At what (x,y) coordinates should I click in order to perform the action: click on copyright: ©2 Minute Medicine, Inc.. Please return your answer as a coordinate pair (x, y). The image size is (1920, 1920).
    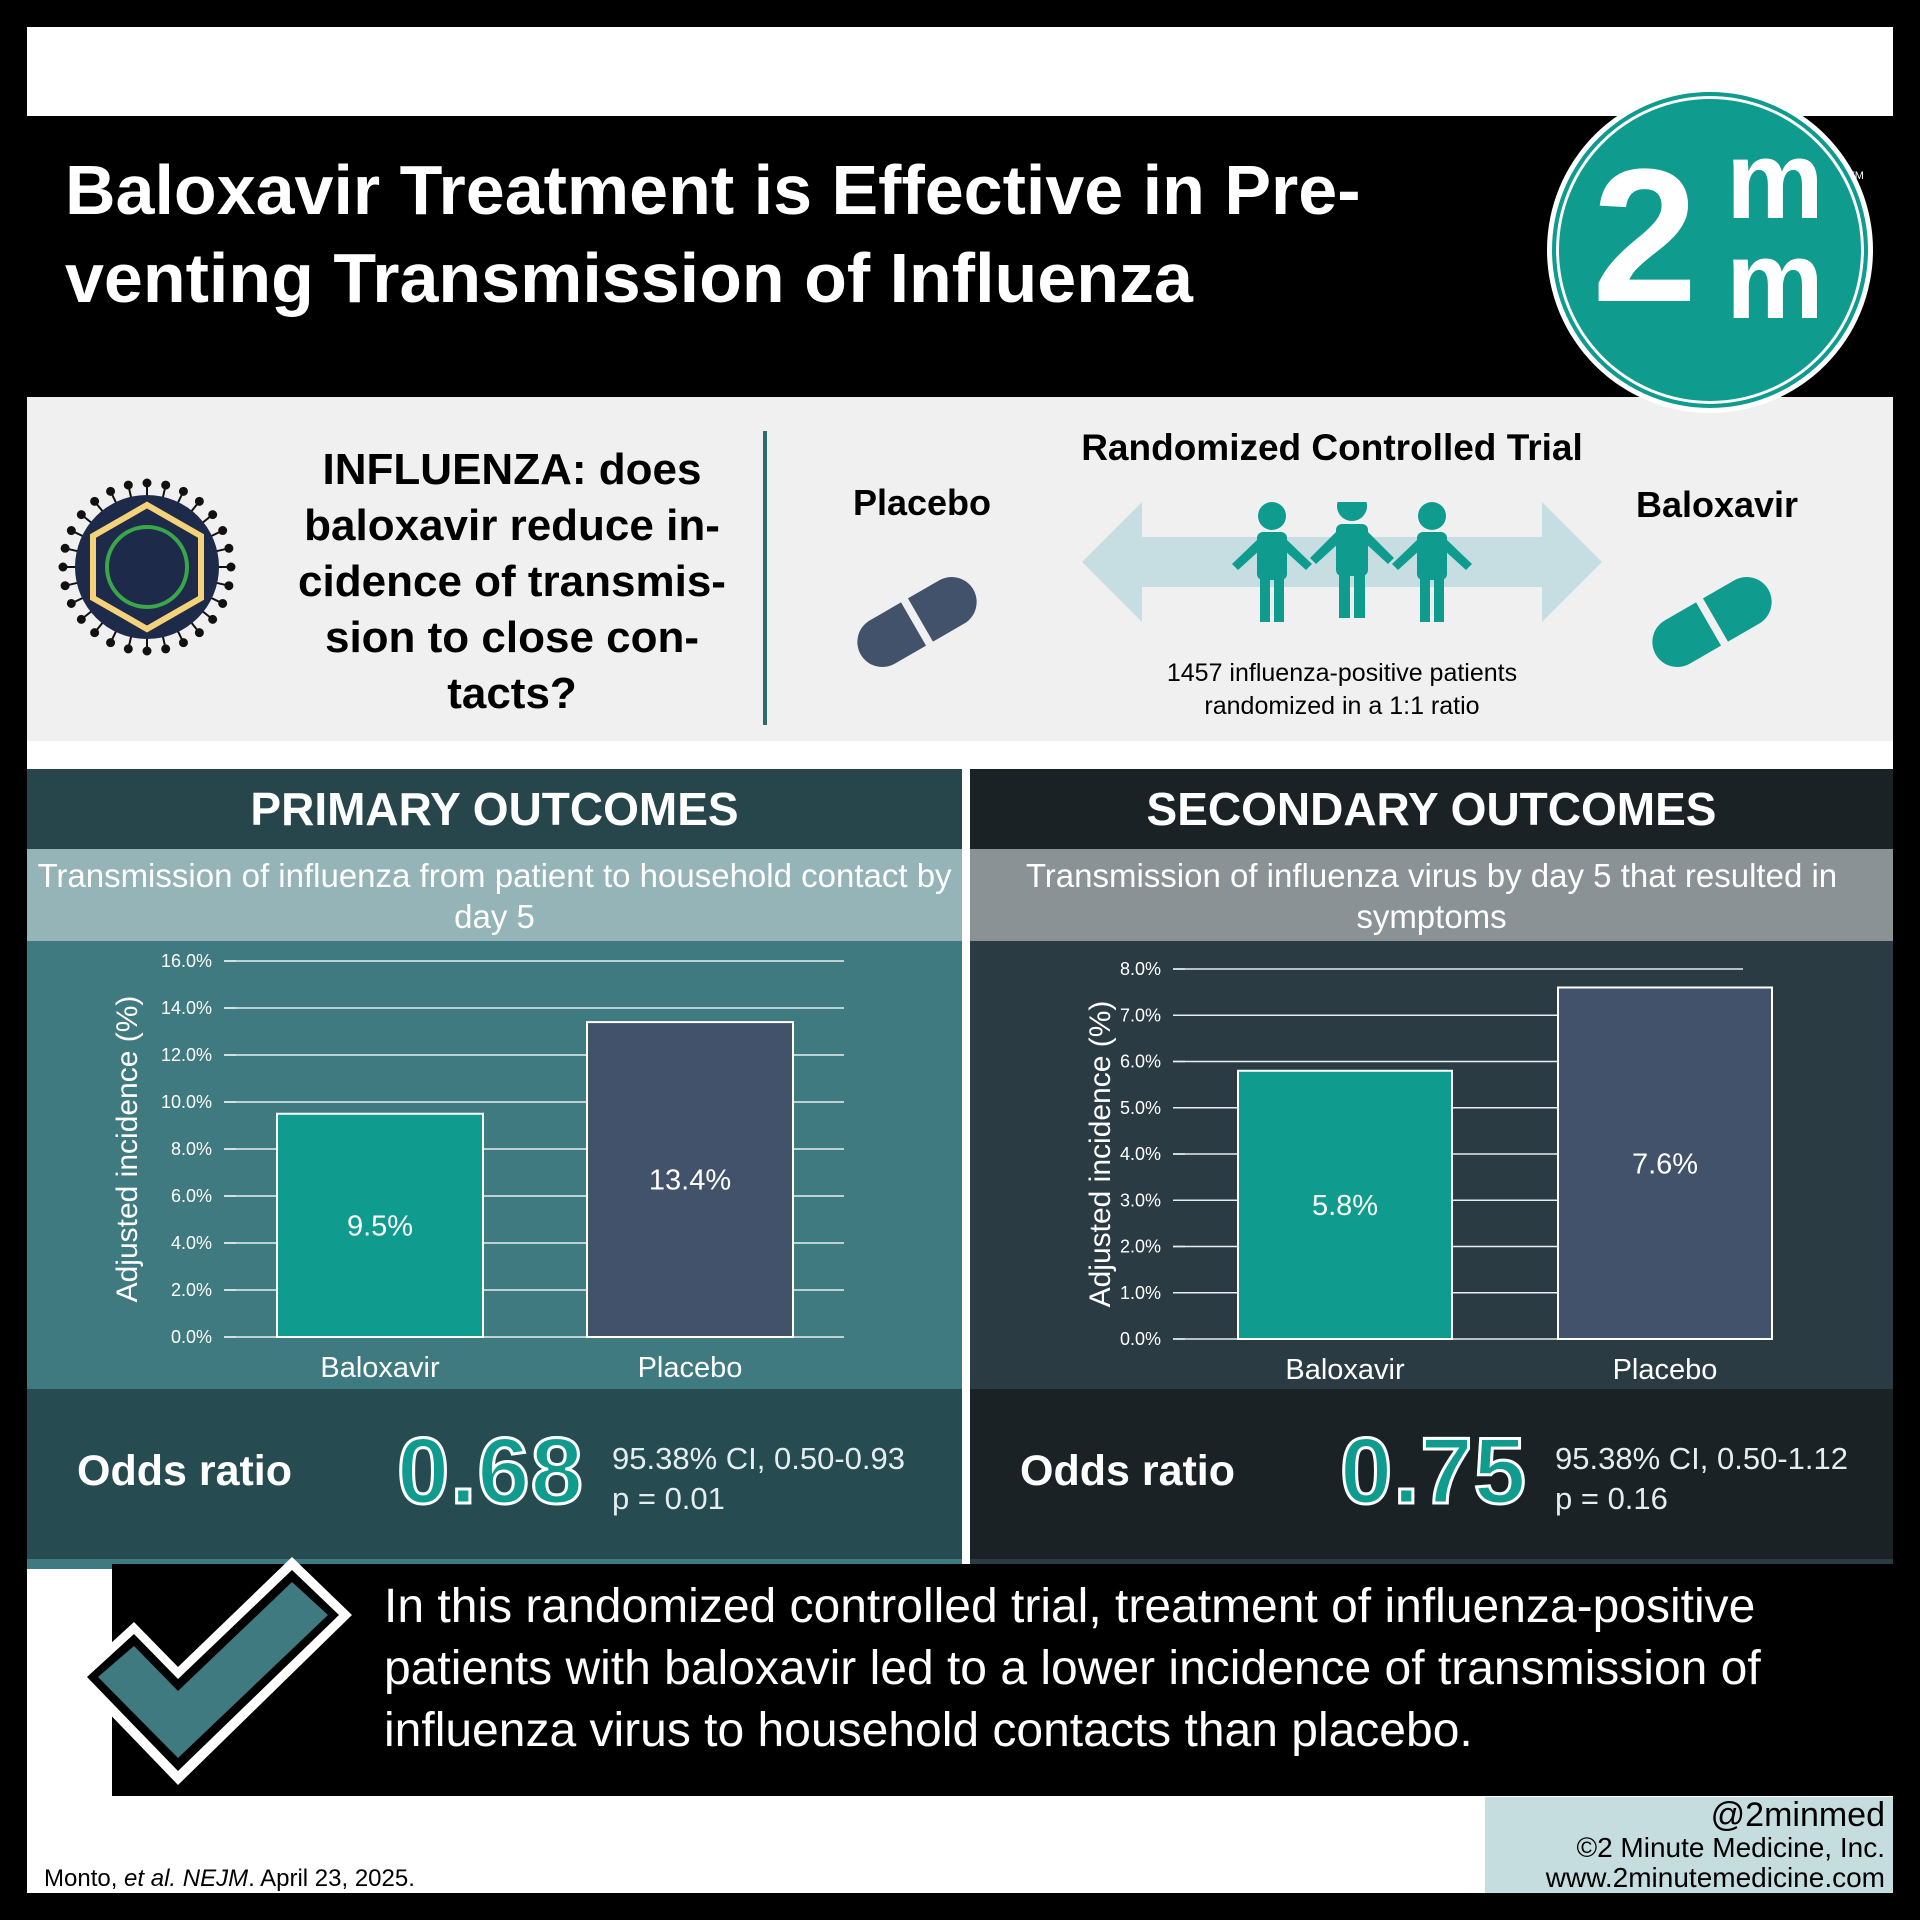
    Looking at the image, I should click on (1730, 1847).